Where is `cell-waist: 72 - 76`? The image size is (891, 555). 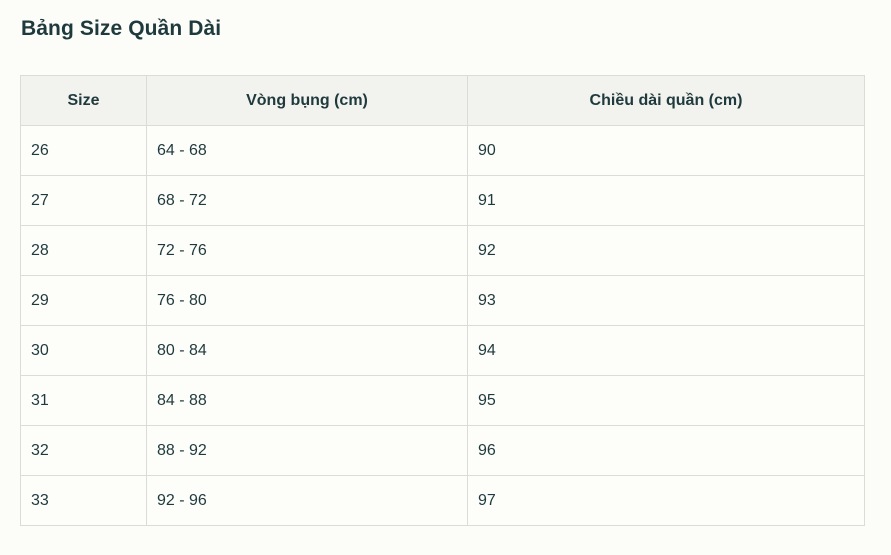
cell-waist: 72 - 76 is located at coordinates (307, 250).